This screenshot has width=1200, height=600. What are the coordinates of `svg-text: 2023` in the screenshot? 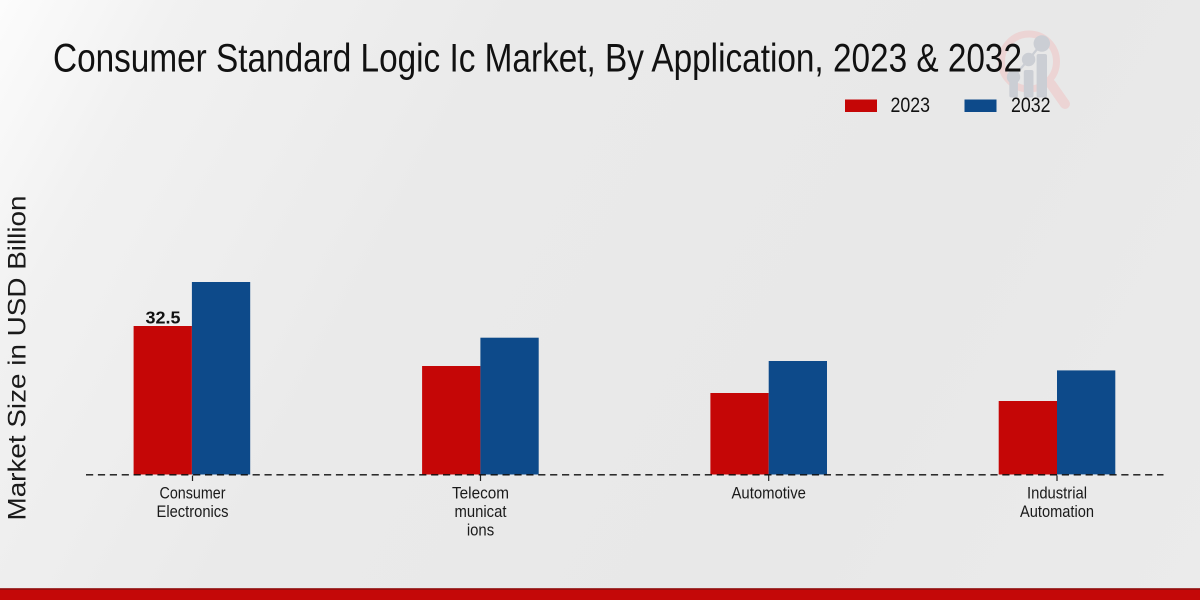 It's located at (911, 105).